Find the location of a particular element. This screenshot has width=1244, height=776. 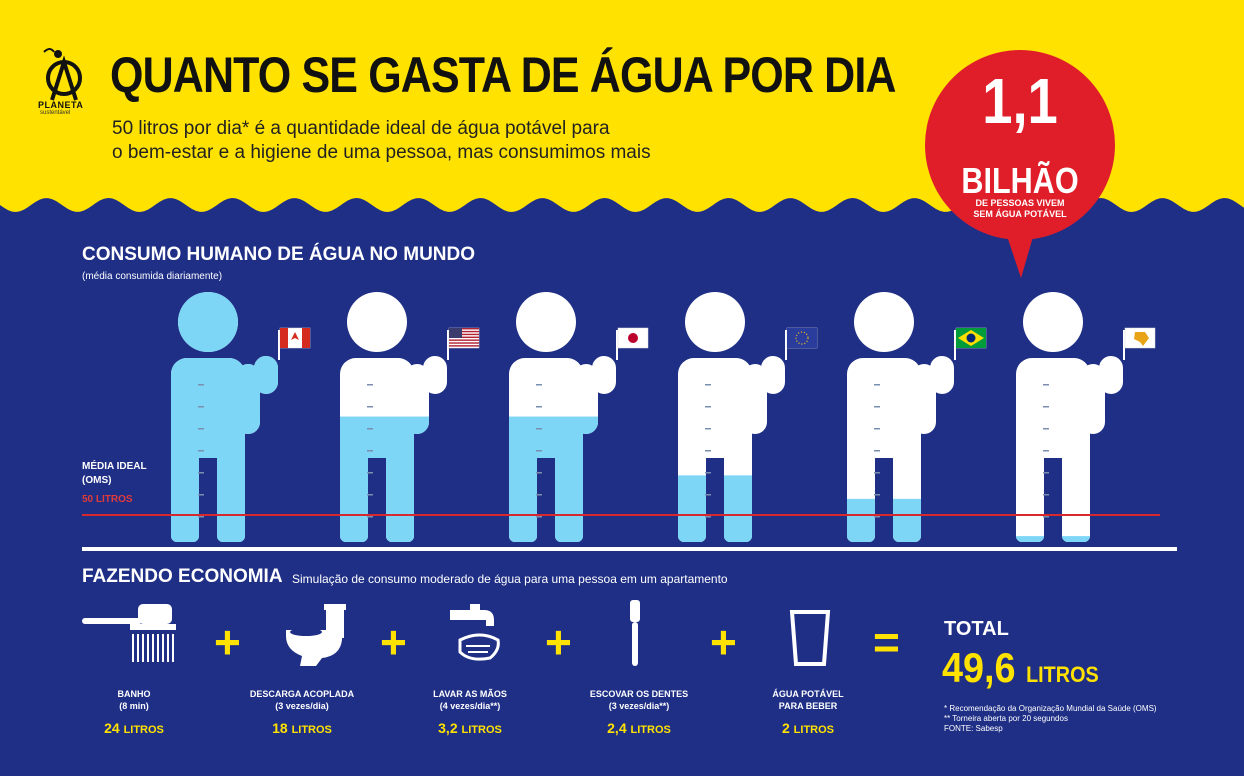

toothbrush-label: ESCOVAR OS DENTES (3 vezes/dia**) is located at coordinates (639, 700).